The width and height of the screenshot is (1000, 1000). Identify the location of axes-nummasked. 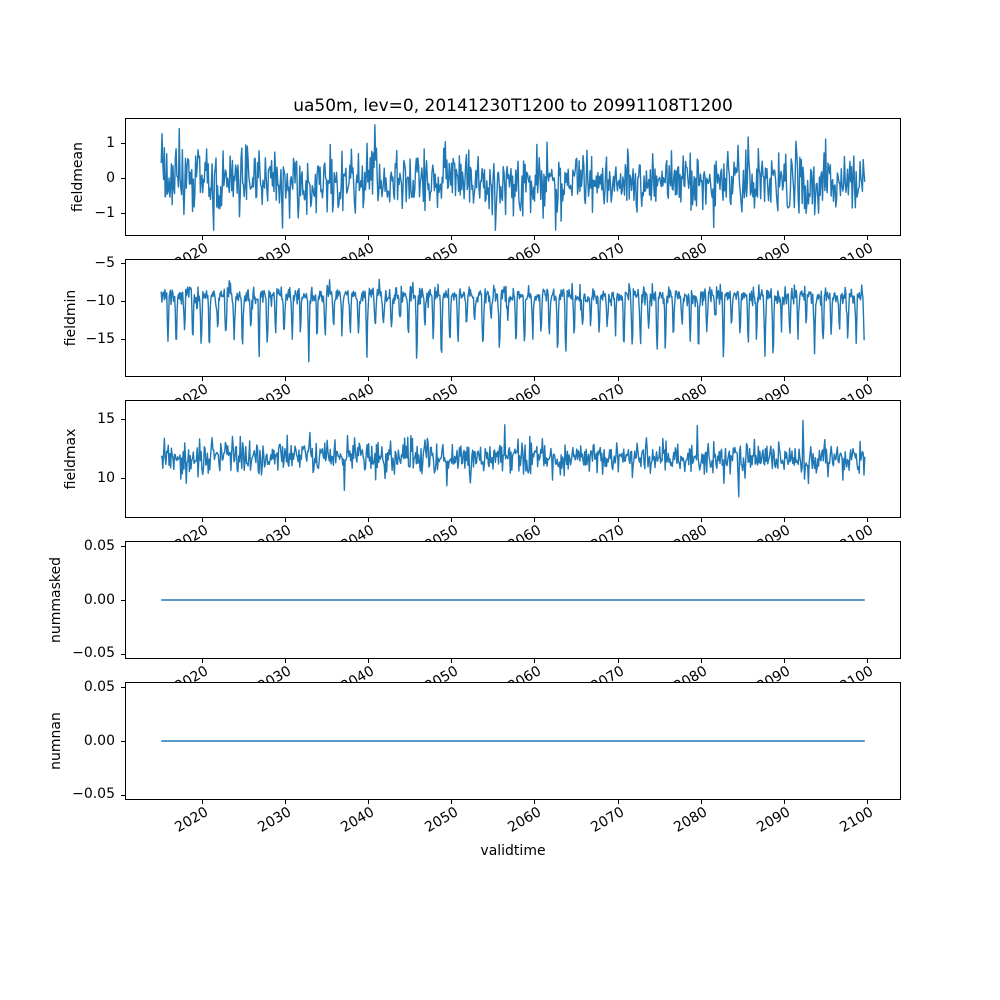
(513, 600).